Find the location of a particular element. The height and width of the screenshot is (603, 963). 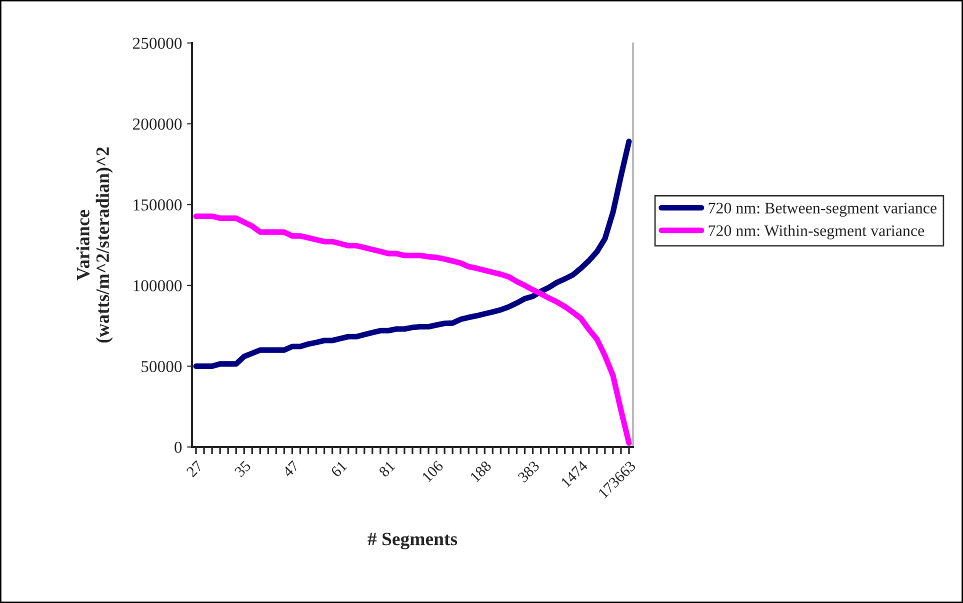

y-tick-label: 250000 is located at coordinates (157, 43).